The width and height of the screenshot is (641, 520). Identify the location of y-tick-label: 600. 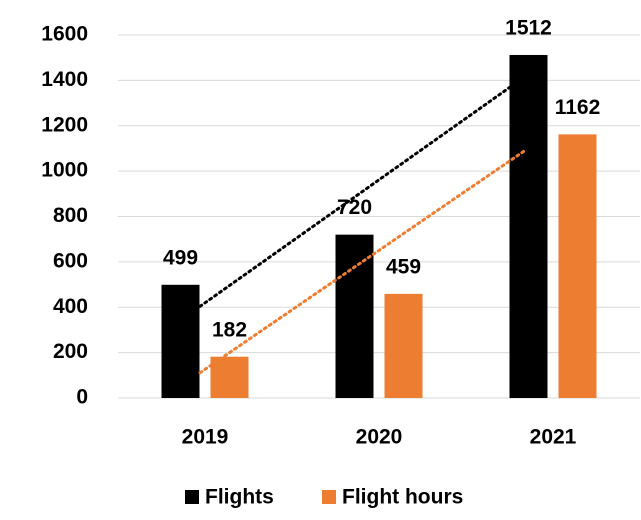
(70, 260).